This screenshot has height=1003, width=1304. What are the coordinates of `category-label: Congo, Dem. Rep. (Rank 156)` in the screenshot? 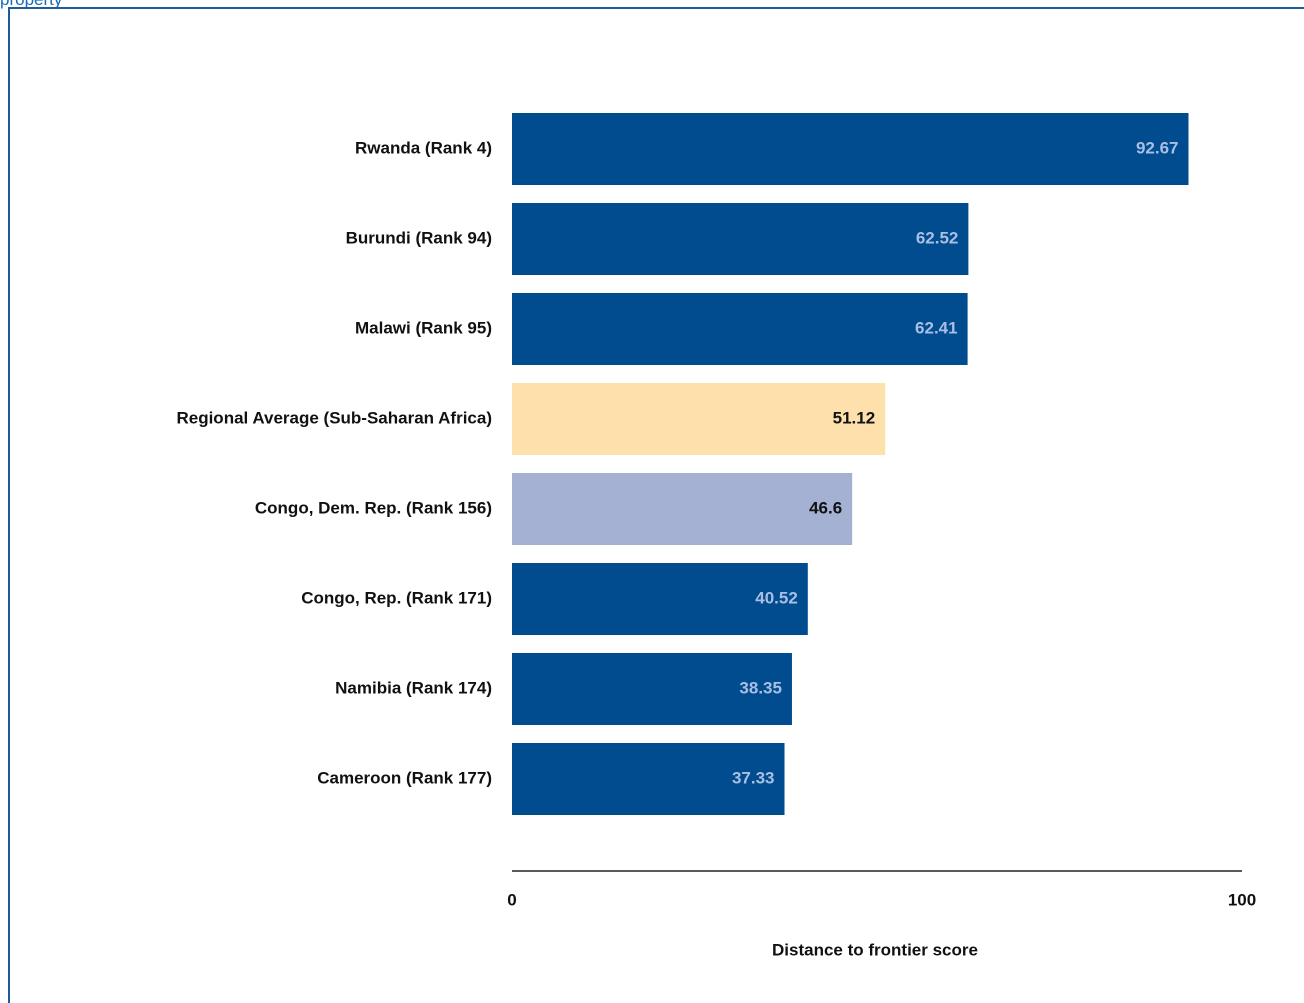 It's located at (373, 507).